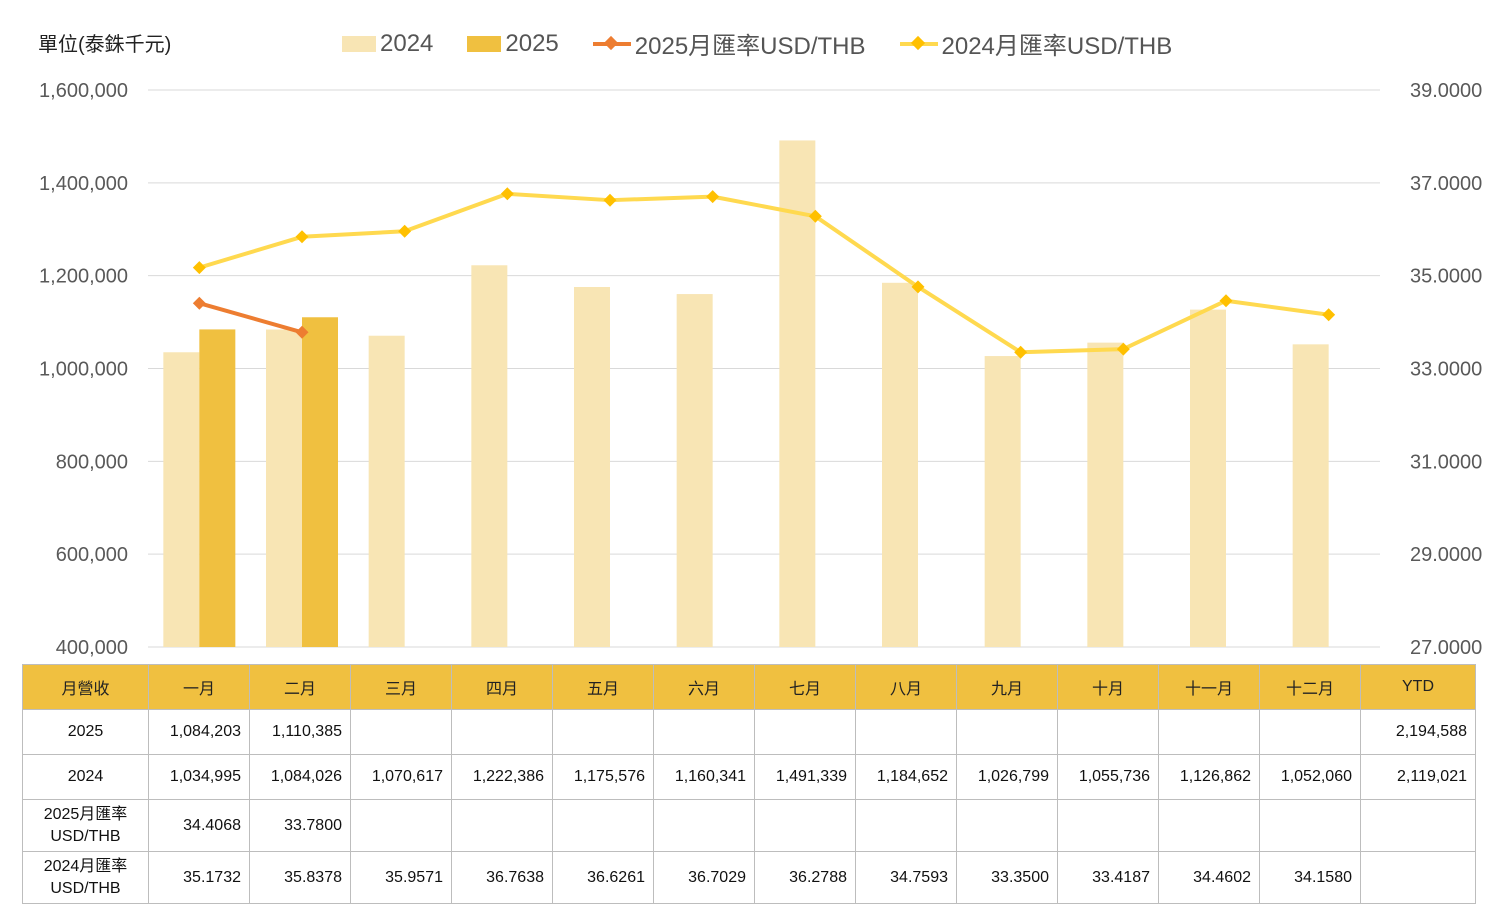 This screenshot has width=1500, height=907. I want to click on table-header-cell: 五月, so click(603, 687).